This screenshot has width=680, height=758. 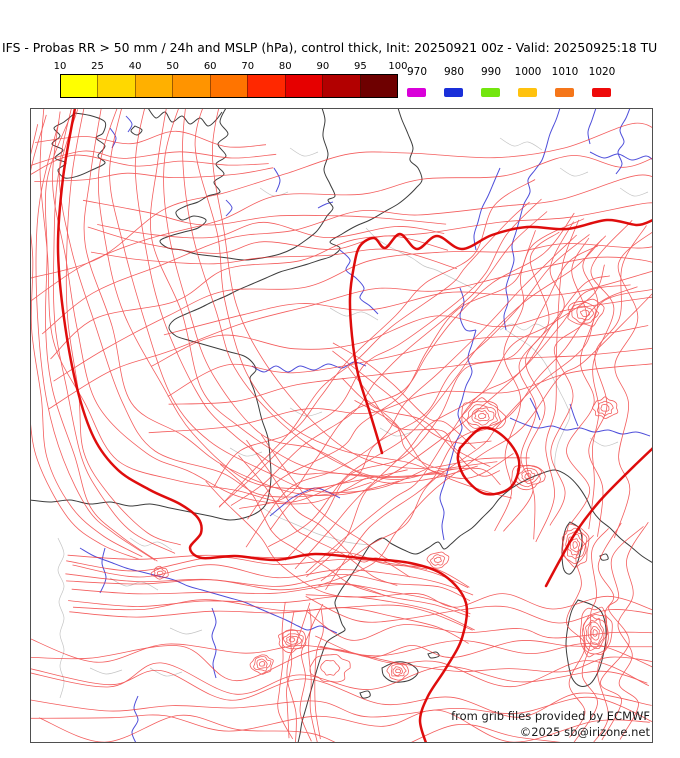 What do you see at coordinates (398, 66) in the screenshot?
I see `prob-scale-tick-label: 100` at bounding box center [398, 66].